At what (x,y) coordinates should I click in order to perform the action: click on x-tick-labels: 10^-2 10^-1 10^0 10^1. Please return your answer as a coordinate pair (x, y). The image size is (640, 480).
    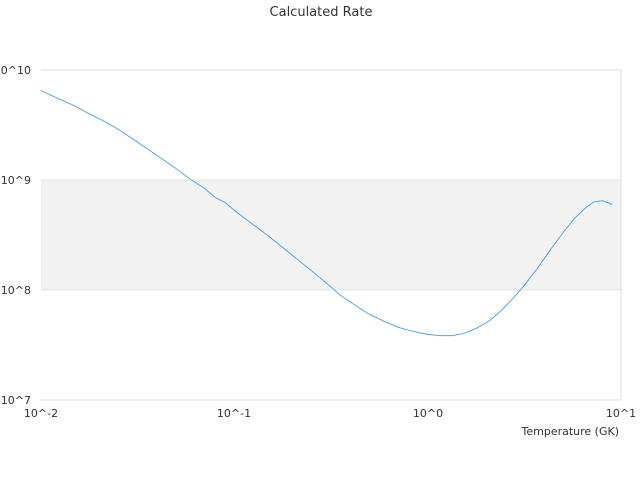
    Looking at the image, I should click on (330, 413).